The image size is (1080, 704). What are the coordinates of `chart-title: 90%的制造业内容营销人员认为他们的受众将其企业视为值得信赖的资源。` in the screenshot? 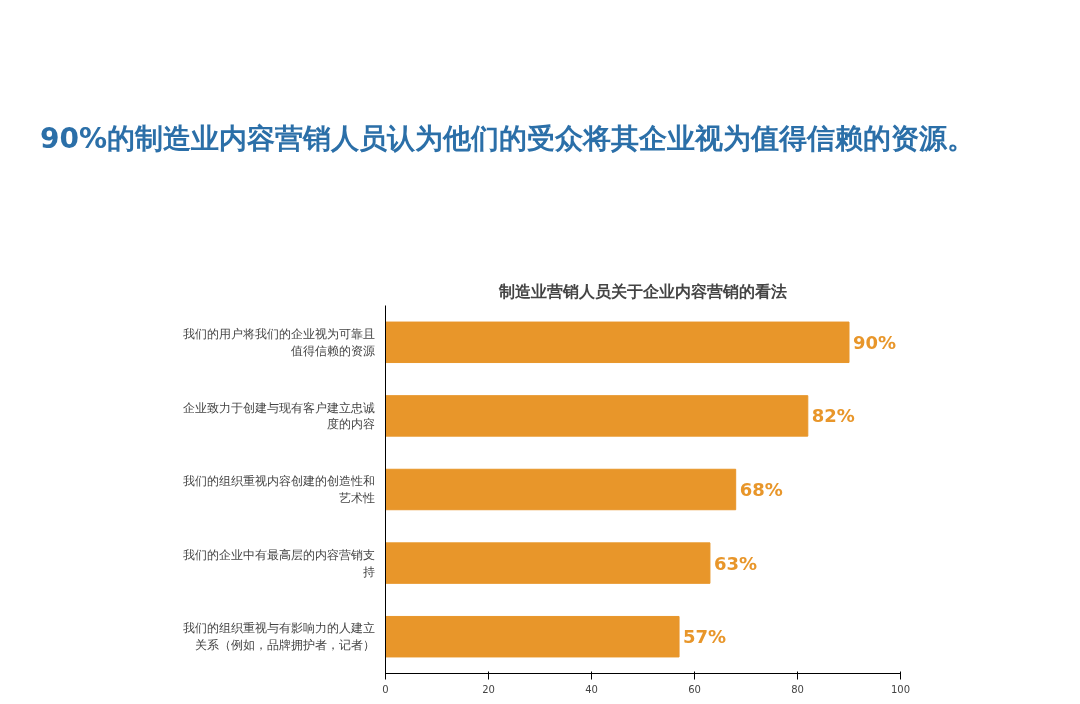 It's located at (508, 139).